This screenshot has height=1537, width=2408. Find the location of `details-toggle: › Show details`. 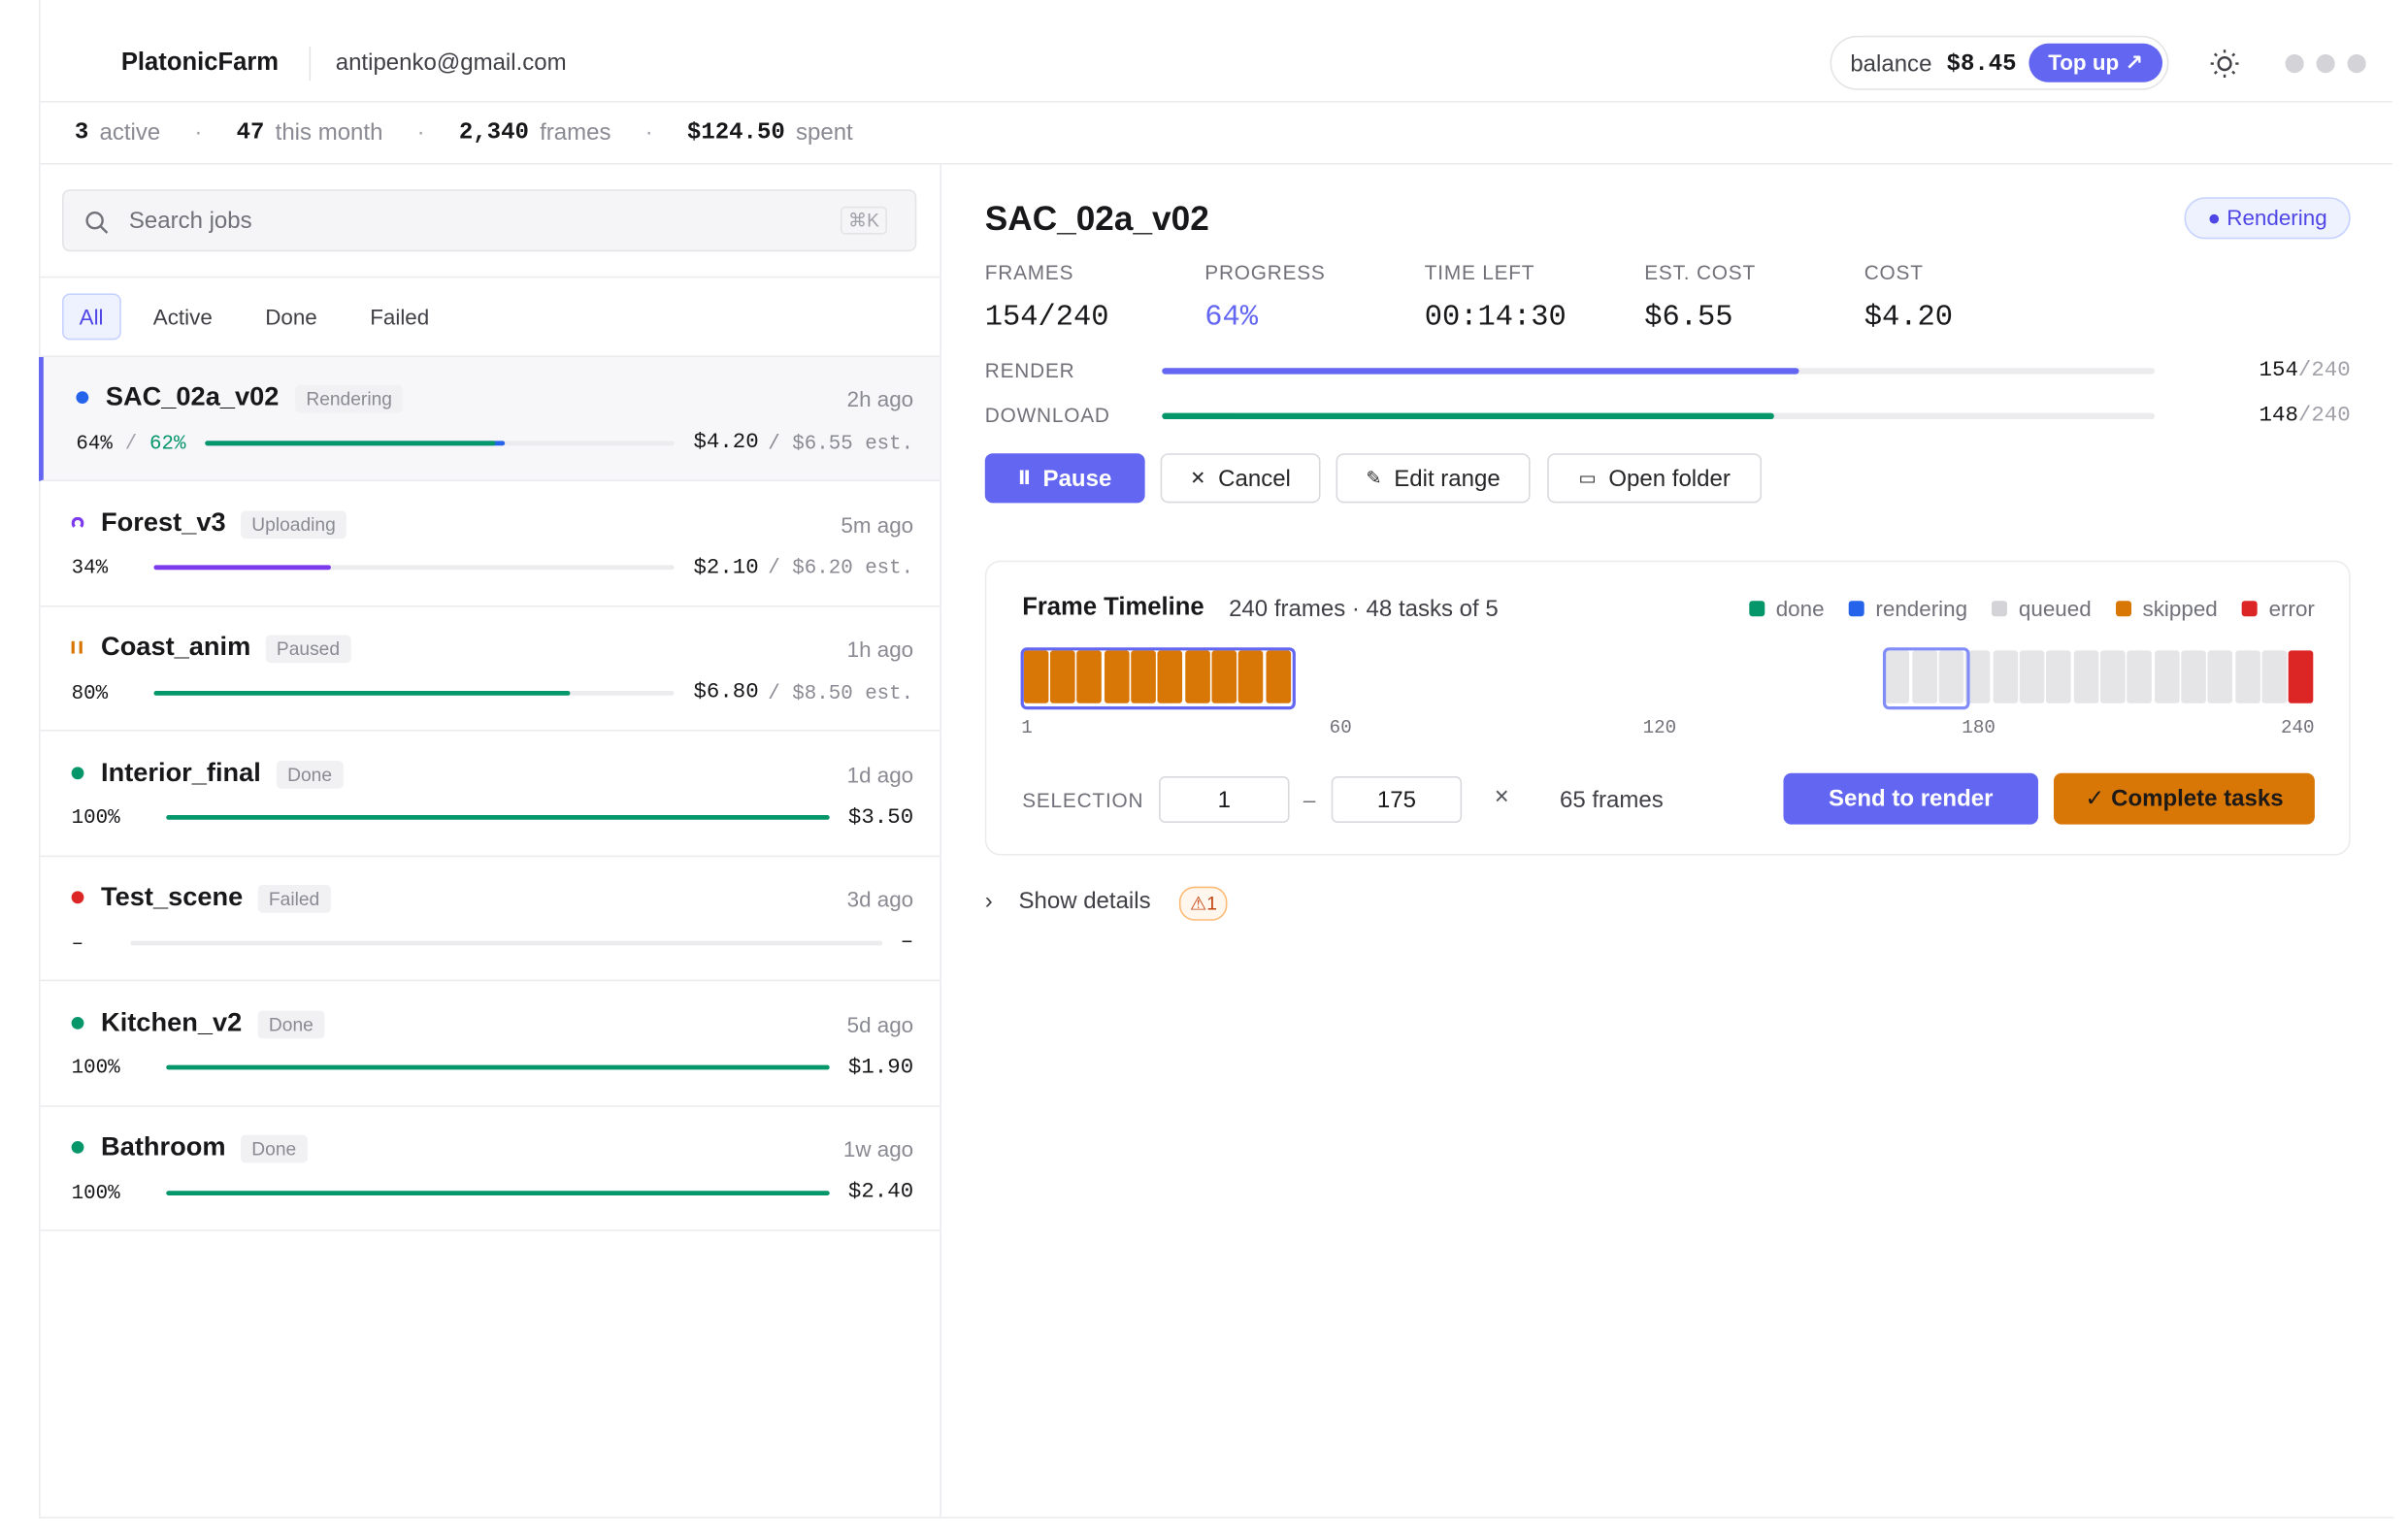

details-toggle: › Show details is located at coordinates (1067, 901).